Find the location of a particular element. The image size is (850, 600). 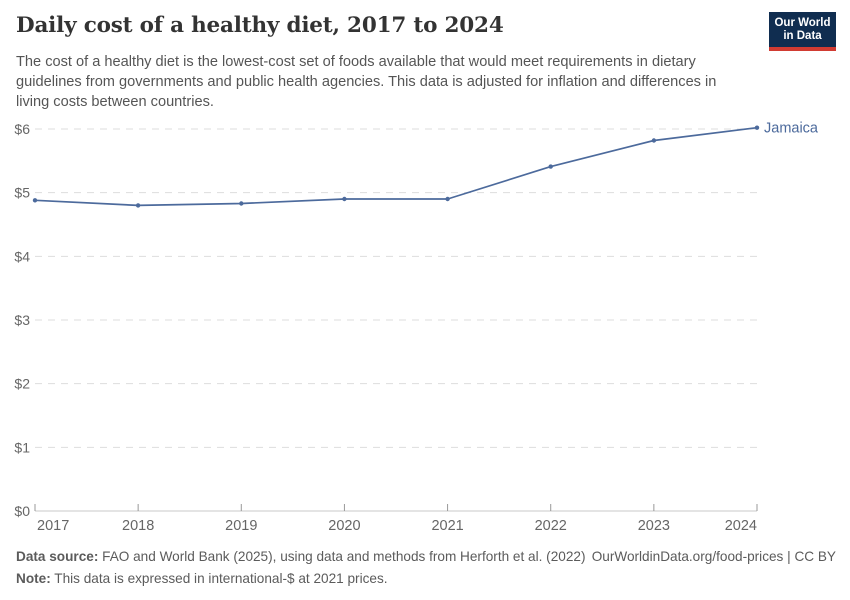

series-line is located at coordinates (396, 166).